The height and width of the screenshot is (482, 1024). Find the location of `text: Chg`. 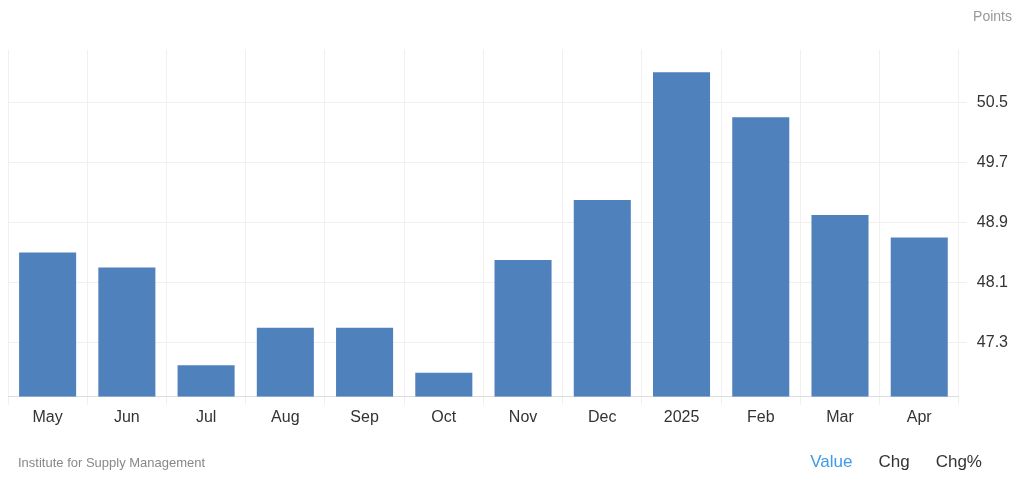

text: Chg is located at coordinates (894, 462).